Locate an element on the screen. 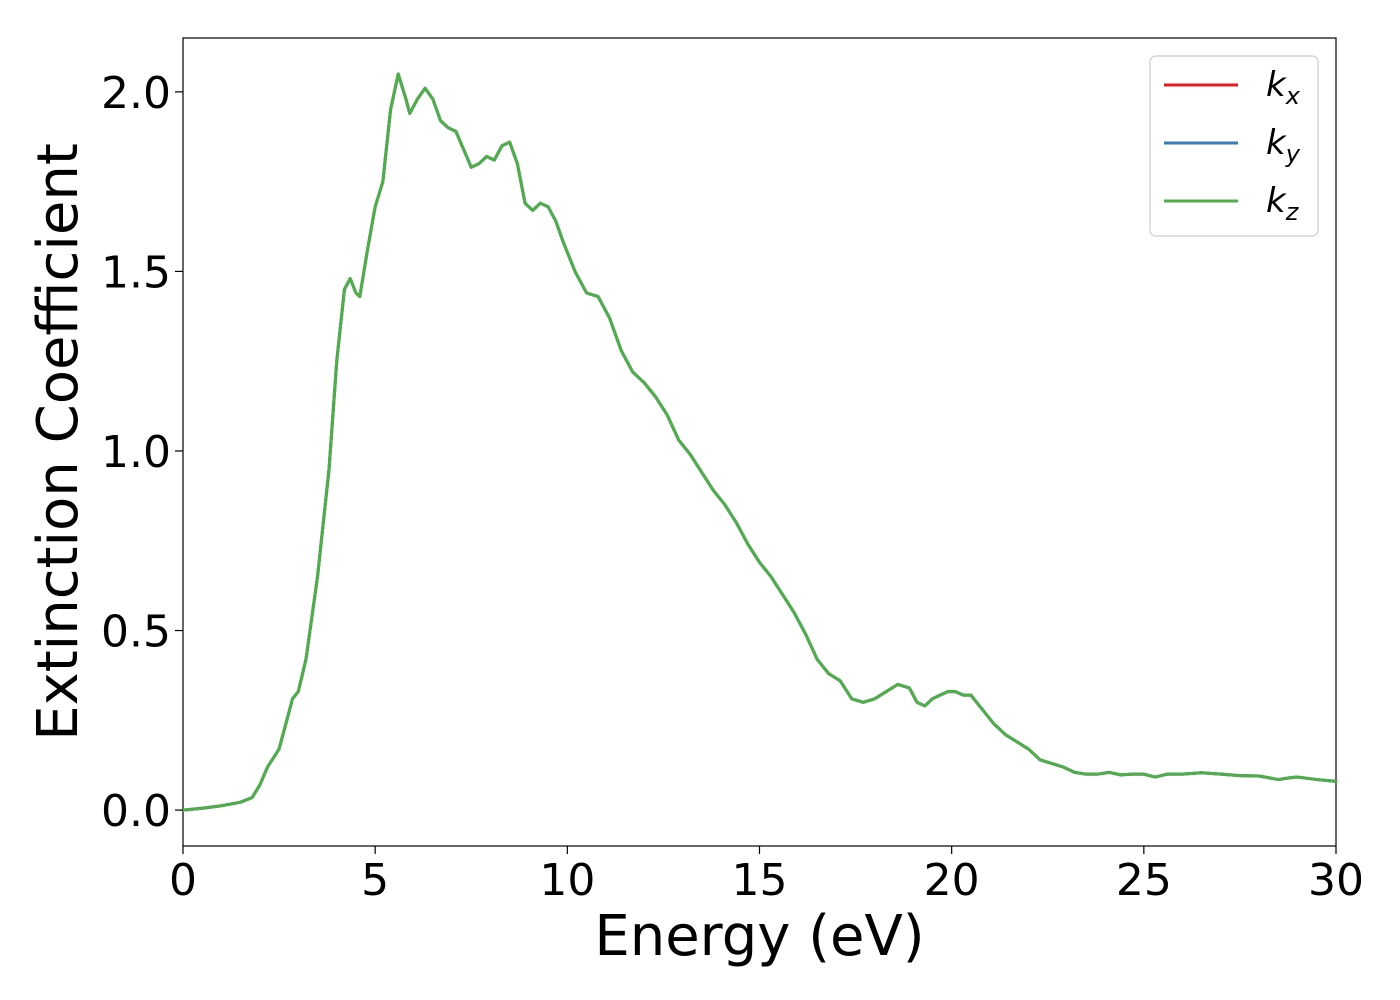 The image size is (1400, 1000). y-axis-label: Extinction Coefficient is located at coordinates (58, 442).